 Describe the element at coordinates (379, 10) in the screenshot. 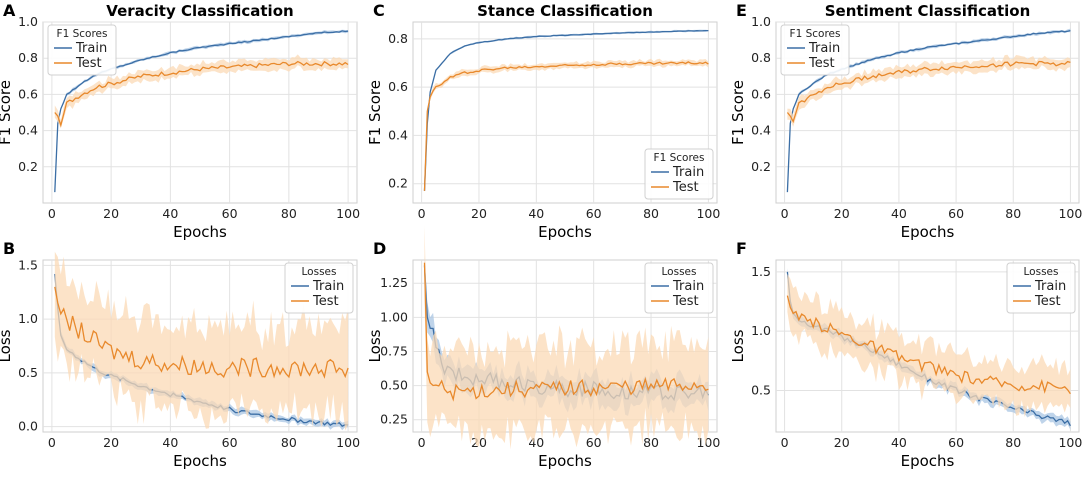

I see `panel-letter: C` at that location.